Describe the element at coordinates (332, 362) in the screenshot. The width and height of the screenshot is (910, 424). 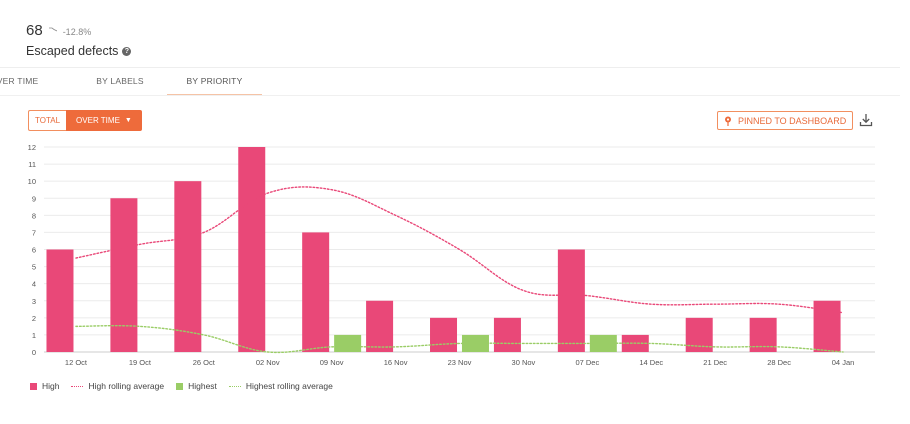
I see `x-tick-label: 09 Nov` at that location.